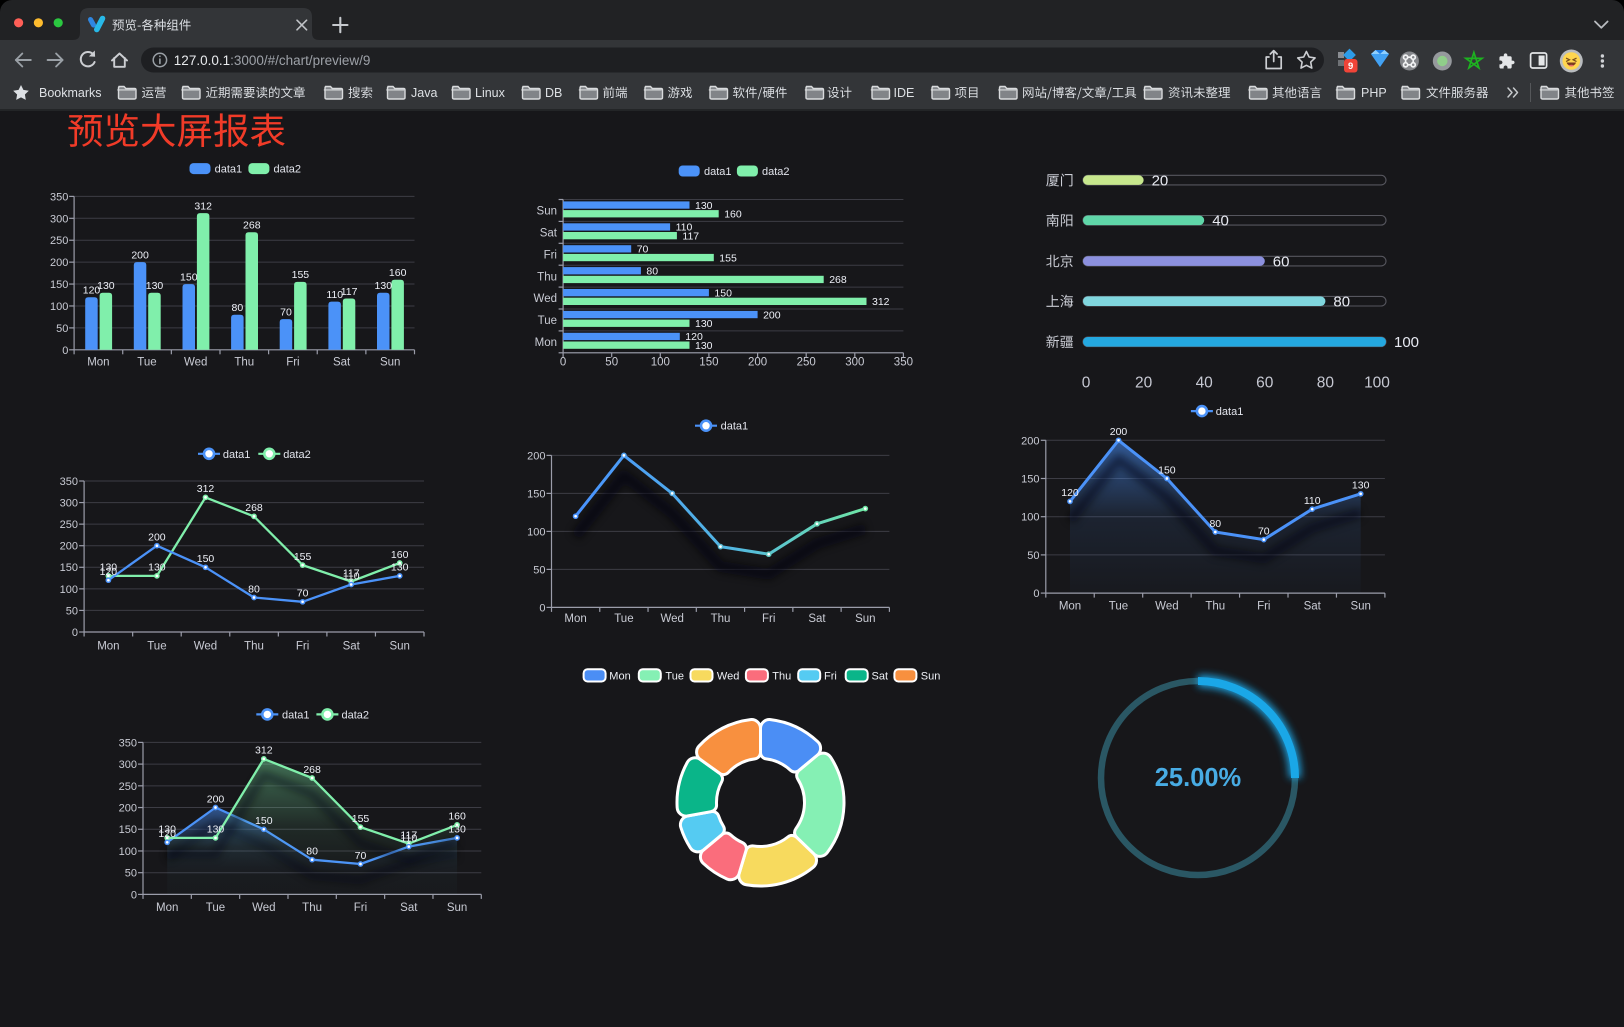 The image size is (1624, 1027). I want to click on svg-text: 25.00%, so click(1198, 778).